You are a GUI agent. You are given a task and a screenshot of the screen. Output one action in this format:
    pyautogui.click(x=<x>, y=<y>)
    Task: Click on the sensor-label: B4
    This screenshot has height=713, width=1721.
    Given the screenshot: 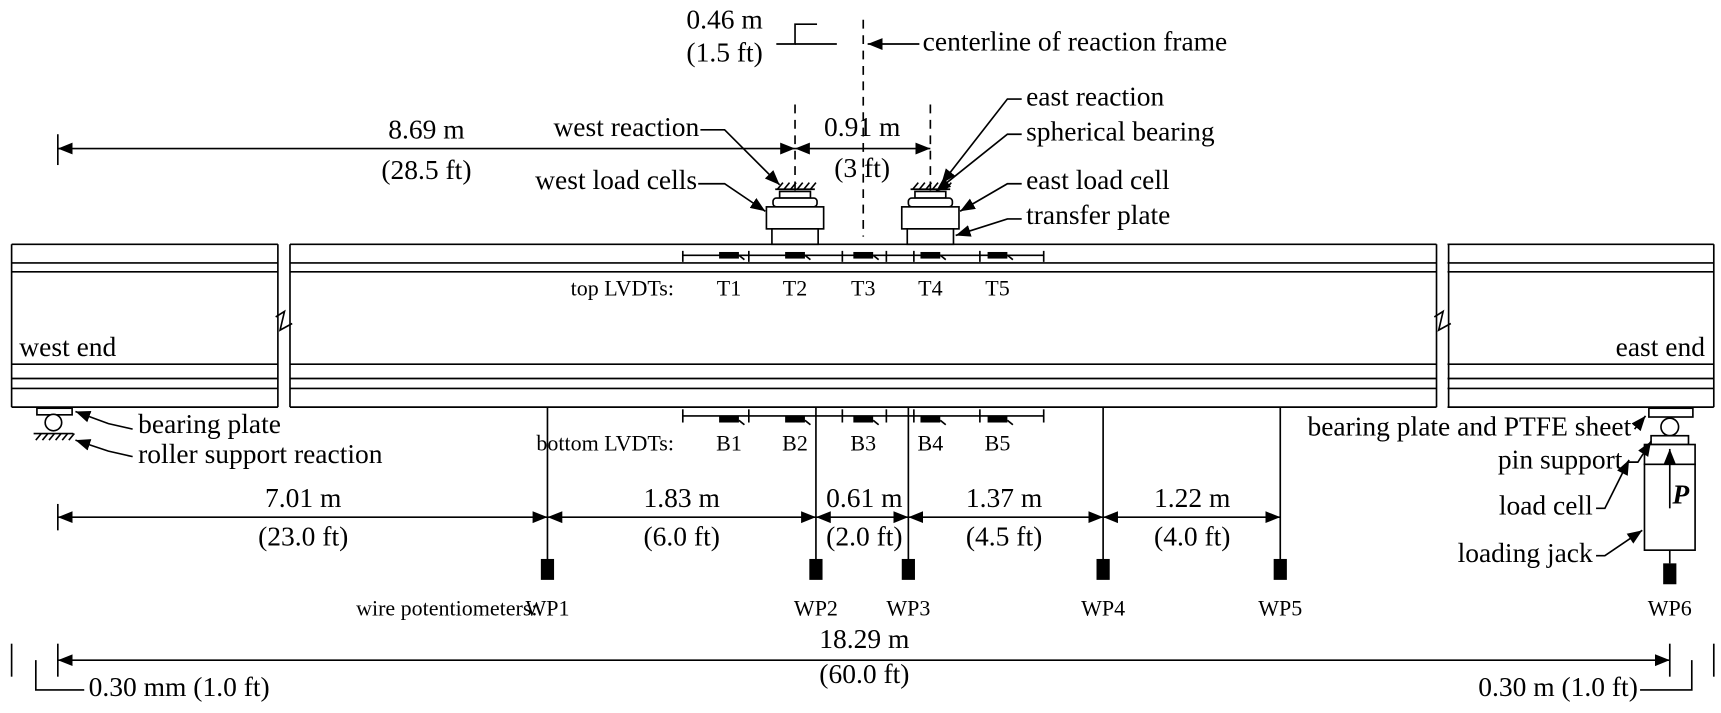 What is the action you would take?
    pyautogui.click(x=931, y=443)
    